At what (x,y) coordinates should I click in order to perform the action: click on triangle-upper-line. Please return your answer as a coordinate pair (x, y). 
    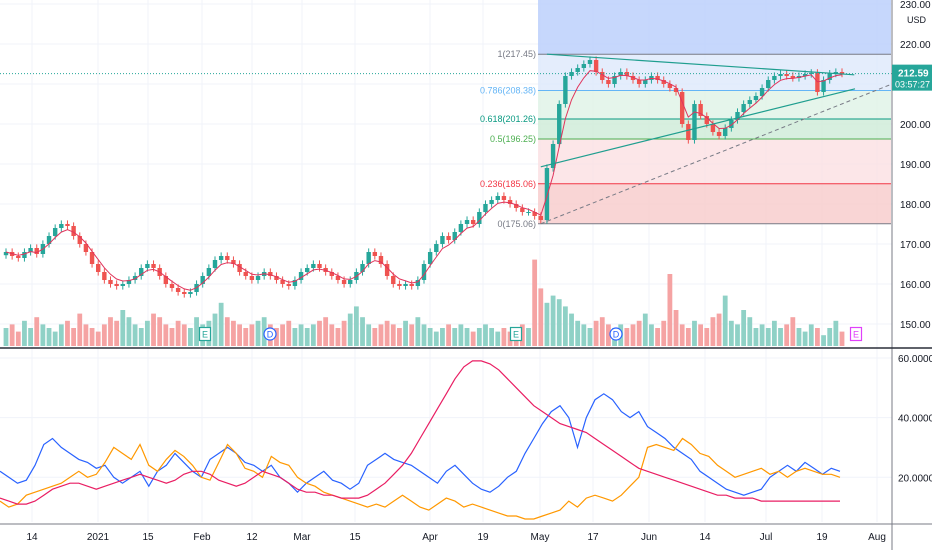
    Looking at the image, I should click on (700, 64).